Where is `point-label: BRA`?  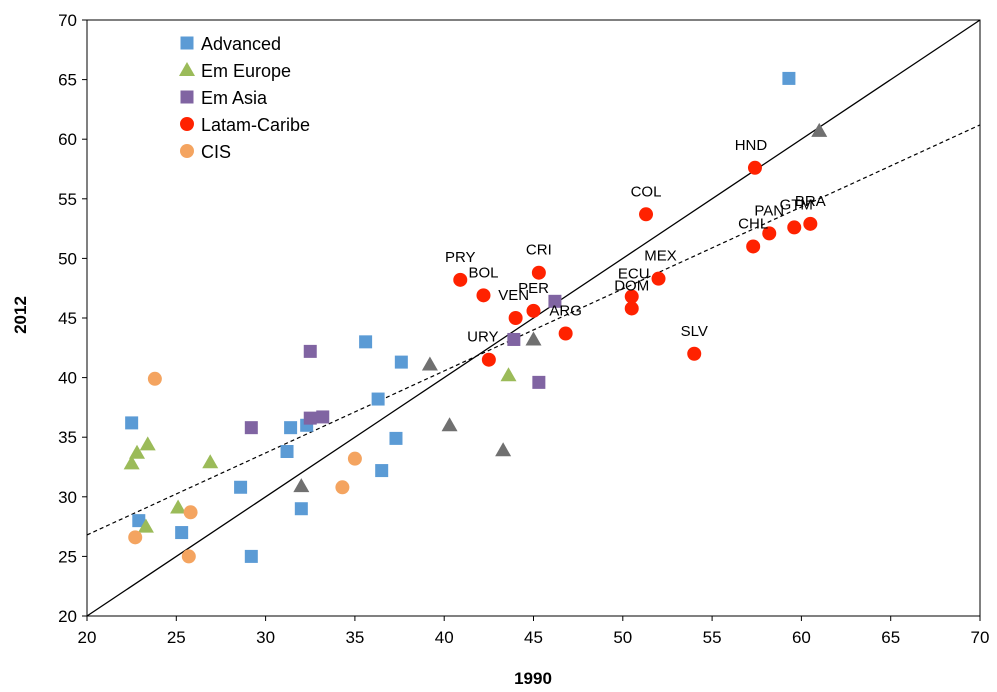 point-label: BRA is located at coordinates (810, 201).